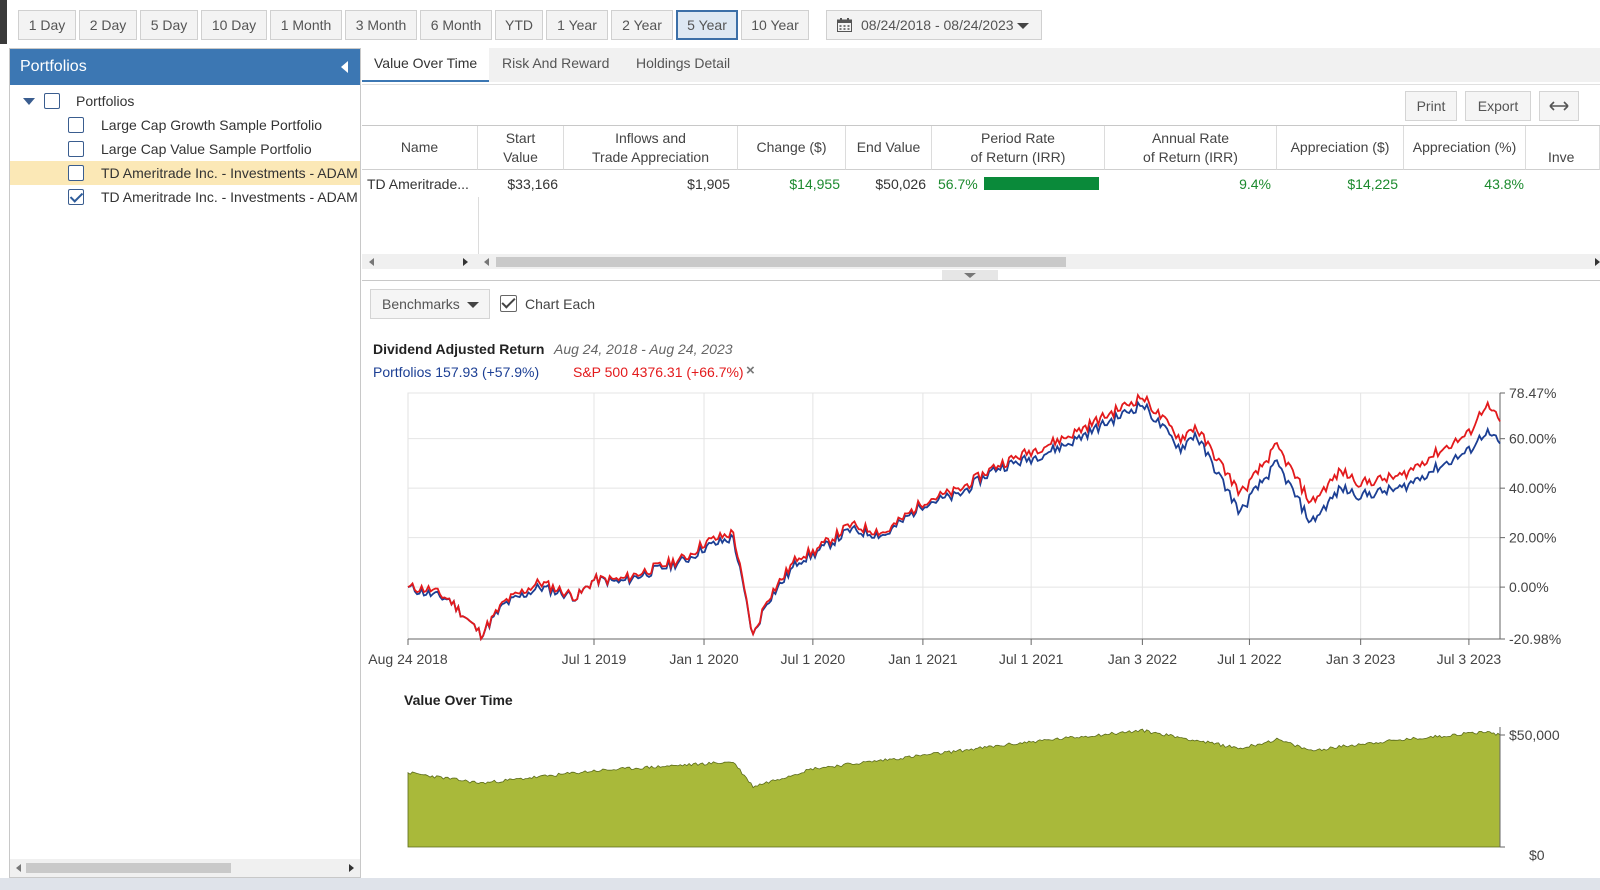 This screenshot has width=1600, height=890. I want to click on range-5-year-button: 5 Year, so click(707, 25).